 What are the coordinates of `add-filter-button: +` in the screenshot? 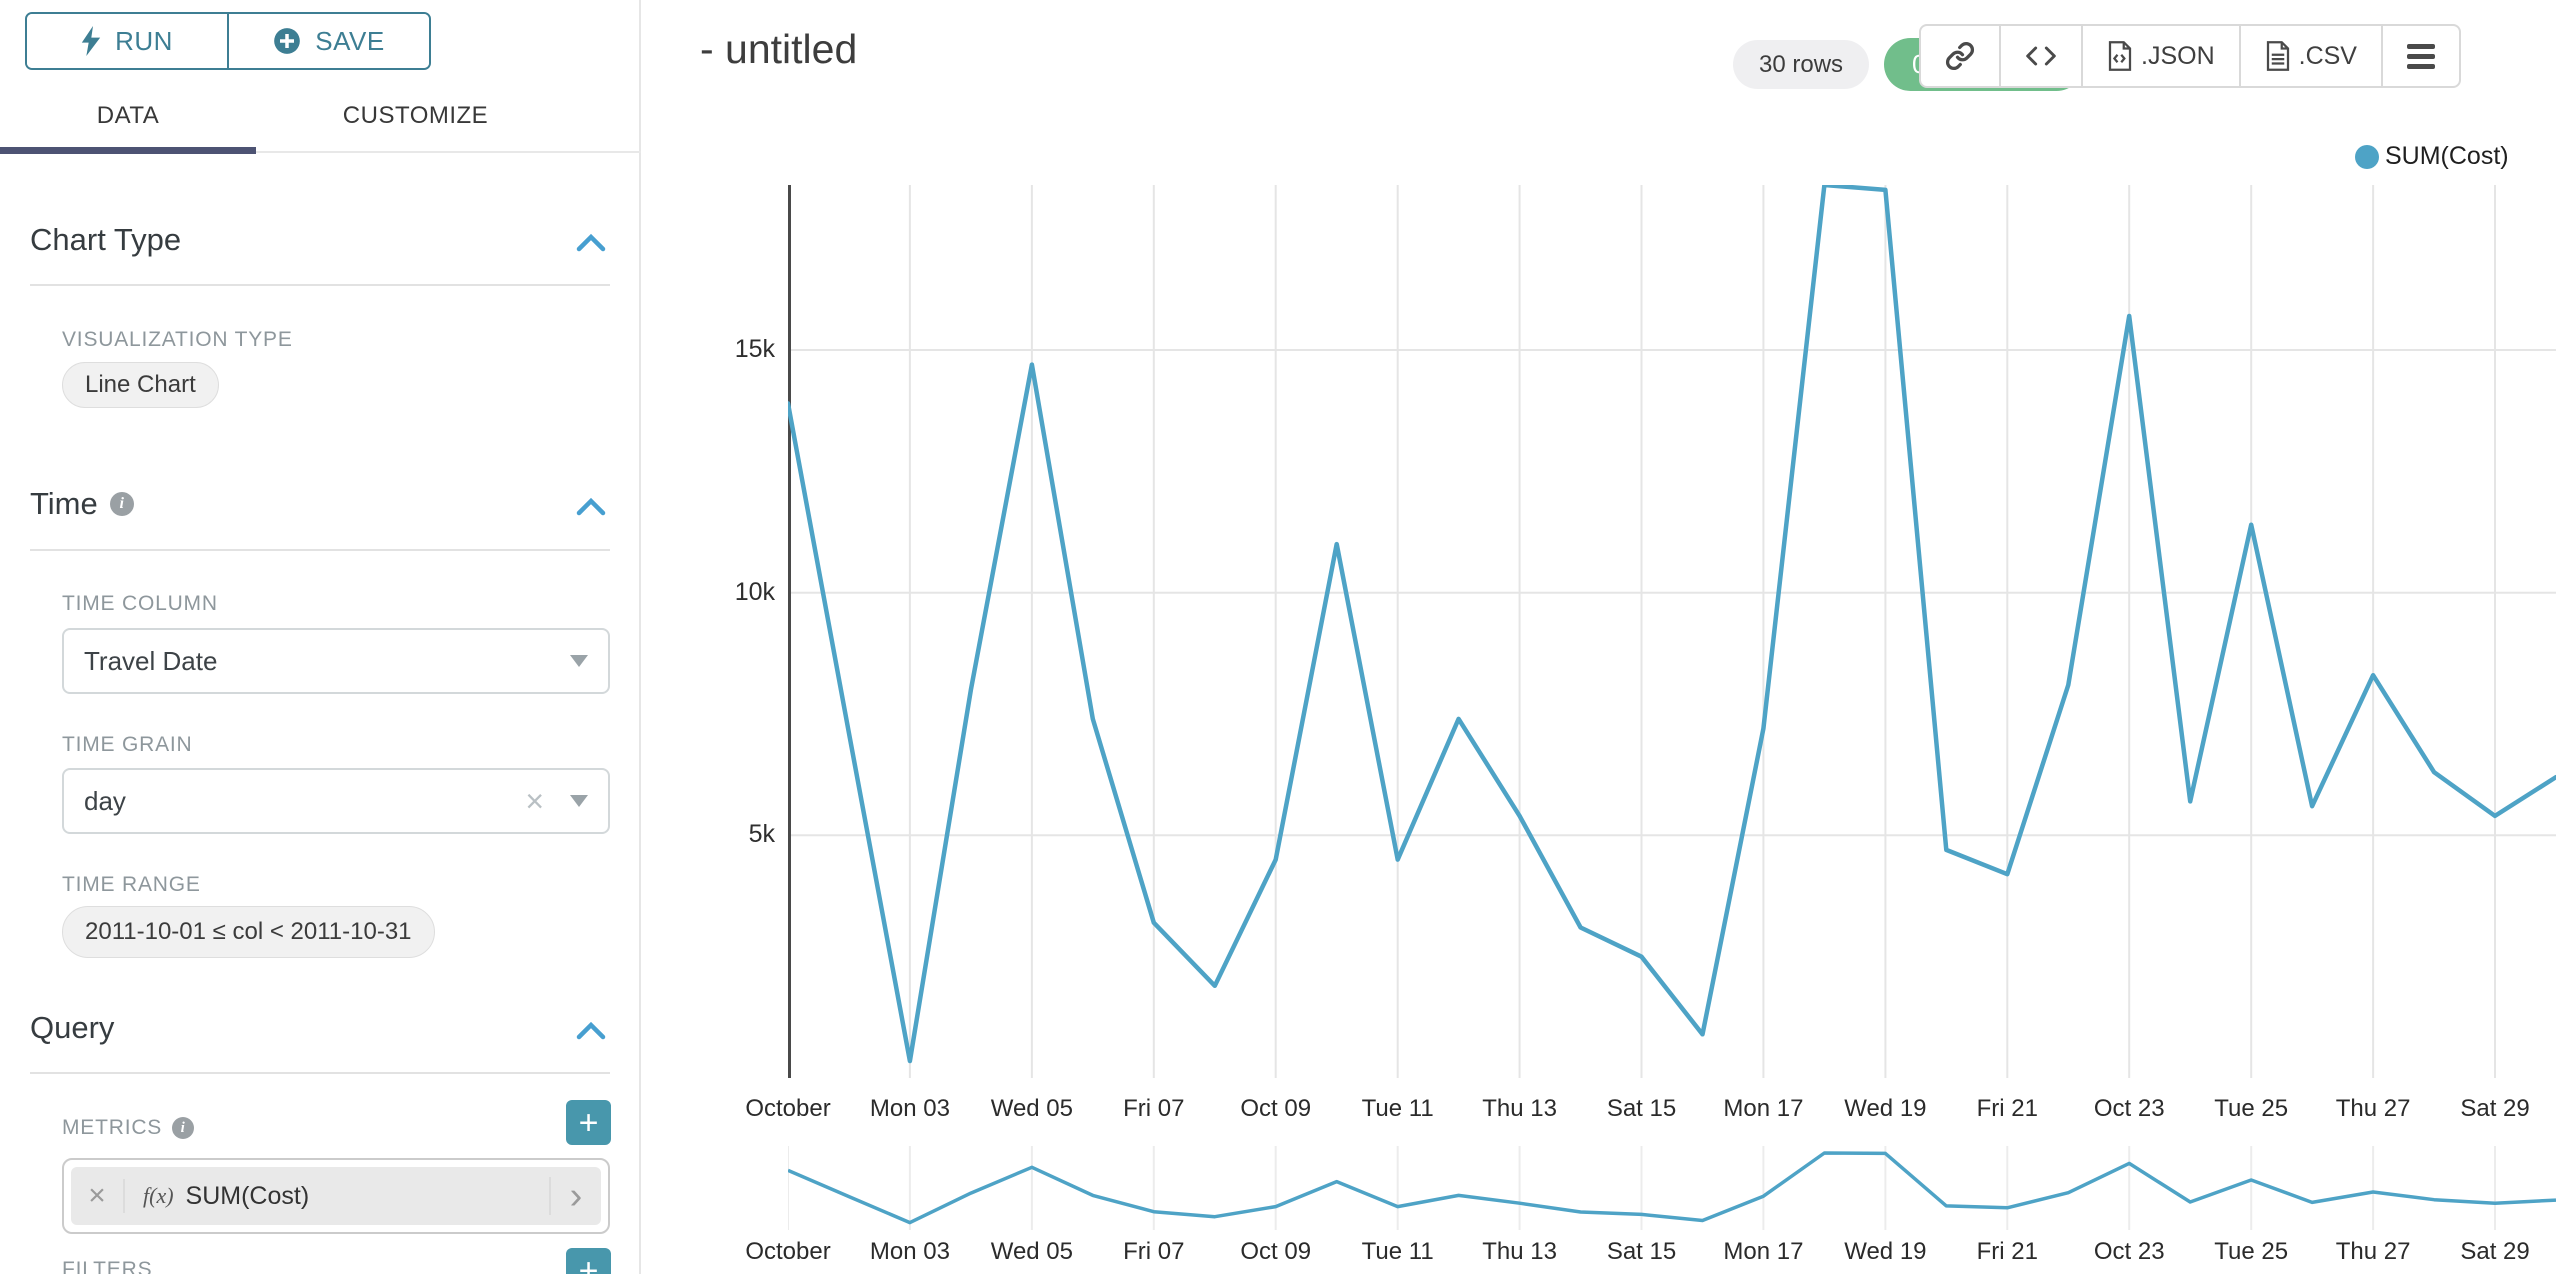 It's located at (588, 1261).